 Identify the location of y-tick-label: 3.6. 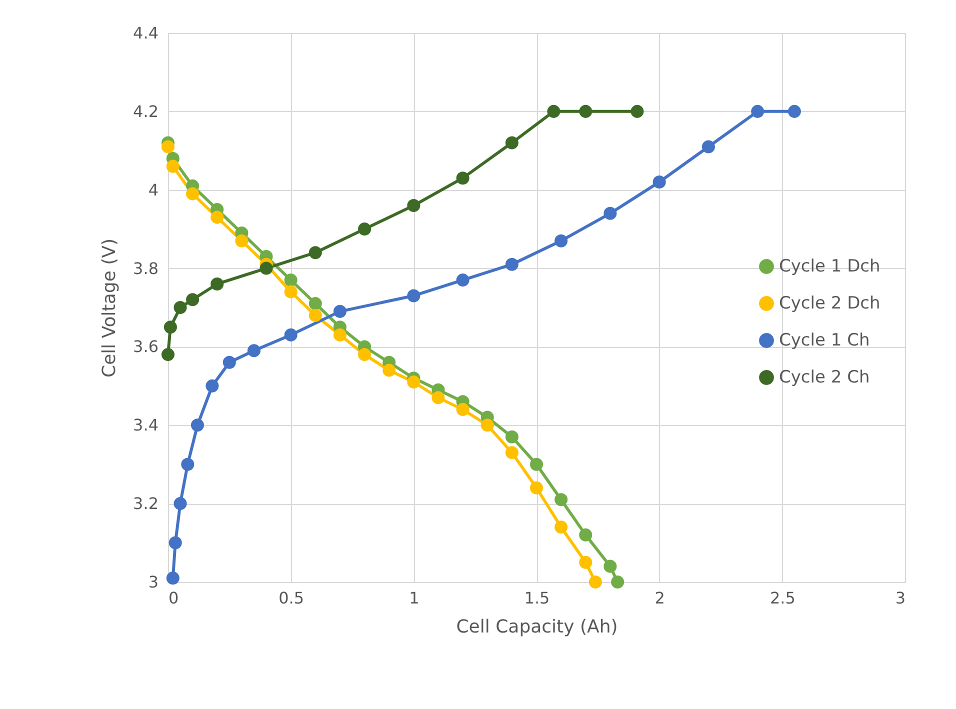
(145, 346).